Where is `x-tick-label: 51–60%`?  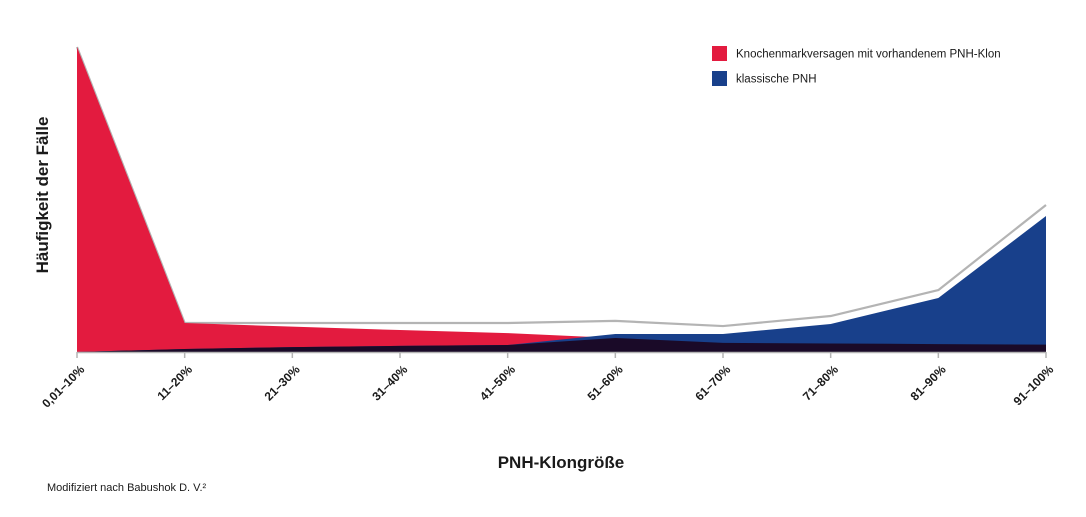
x-tick-label: 51–60% is located at coordinates (605, 382).